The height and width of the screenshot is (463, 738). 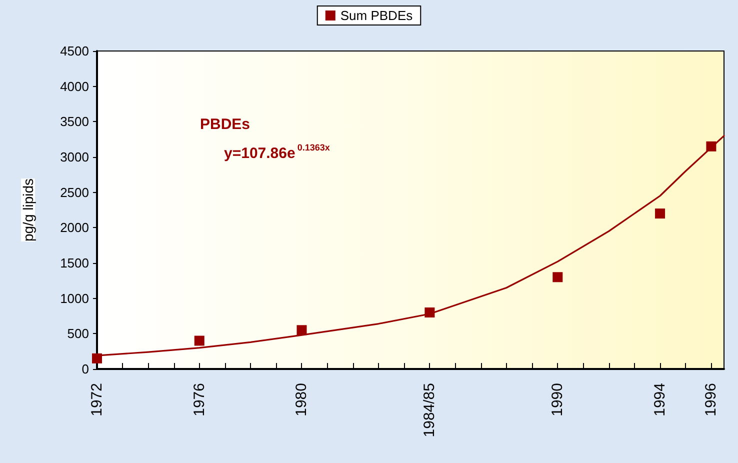 What do you see at coordinates (74, 51) in the screenshot?
I see `y-tick-label: 4500` at bounding box center [74, 51].